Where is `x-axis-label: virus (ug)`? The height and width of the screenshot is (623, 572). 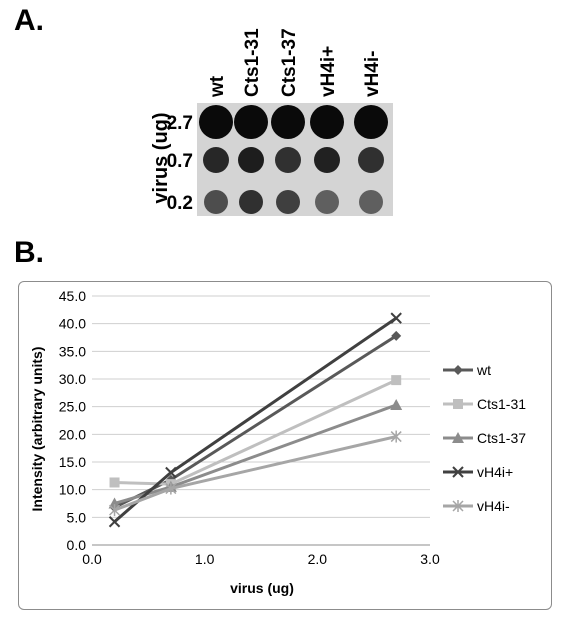 x-axis-label: virus (ug) is located at coordinates (262, 588).